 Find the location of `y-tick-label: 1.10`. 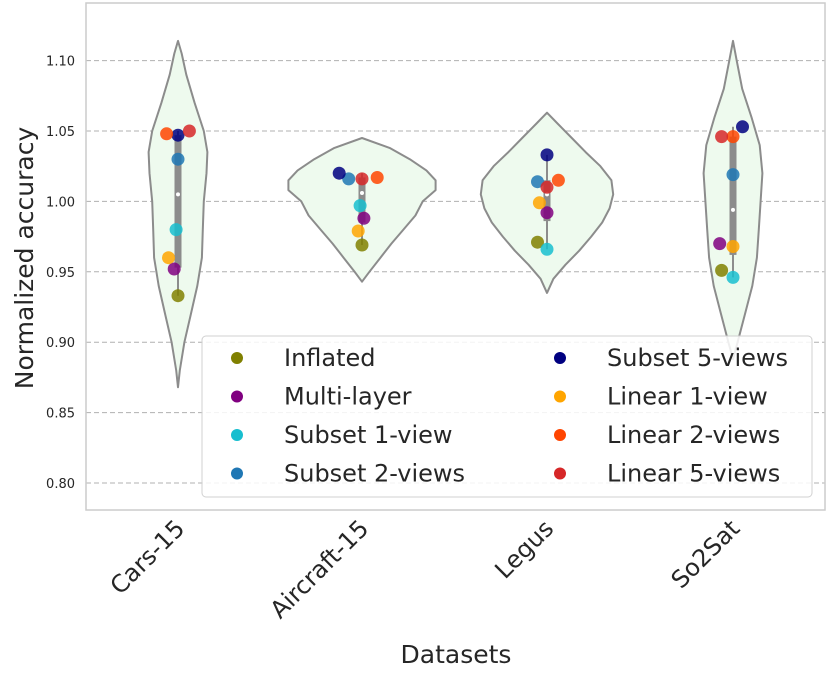

y-tick-label: 1.10 is located at coordinates (60, 62).